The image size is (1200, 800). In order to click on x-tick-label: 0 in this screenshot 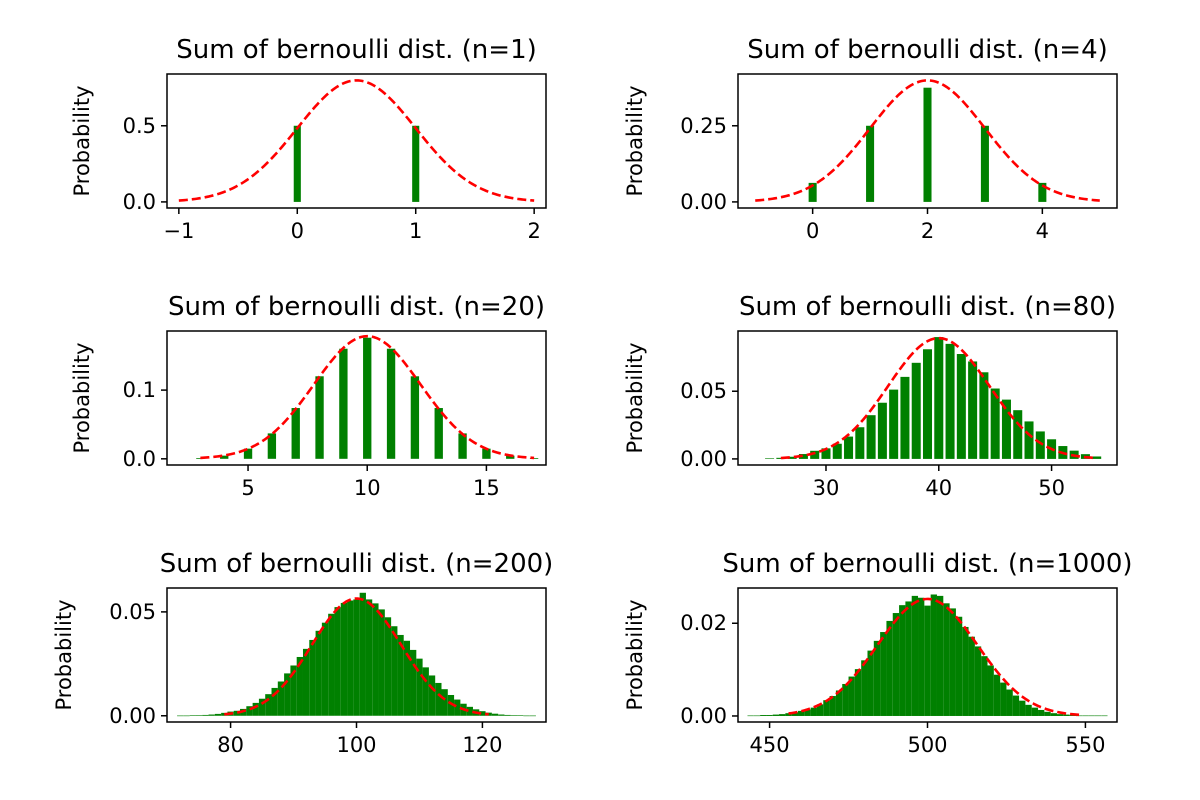, I will do `click(812, 231)`.